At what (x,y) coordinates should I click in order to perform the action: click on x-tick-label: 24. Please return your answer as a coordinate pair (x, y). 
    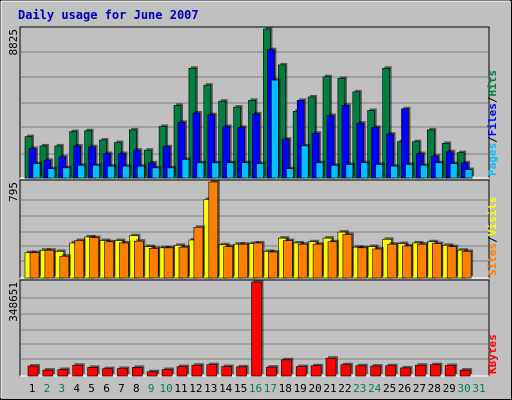
    Looking at the image, I should click on (375, 388).